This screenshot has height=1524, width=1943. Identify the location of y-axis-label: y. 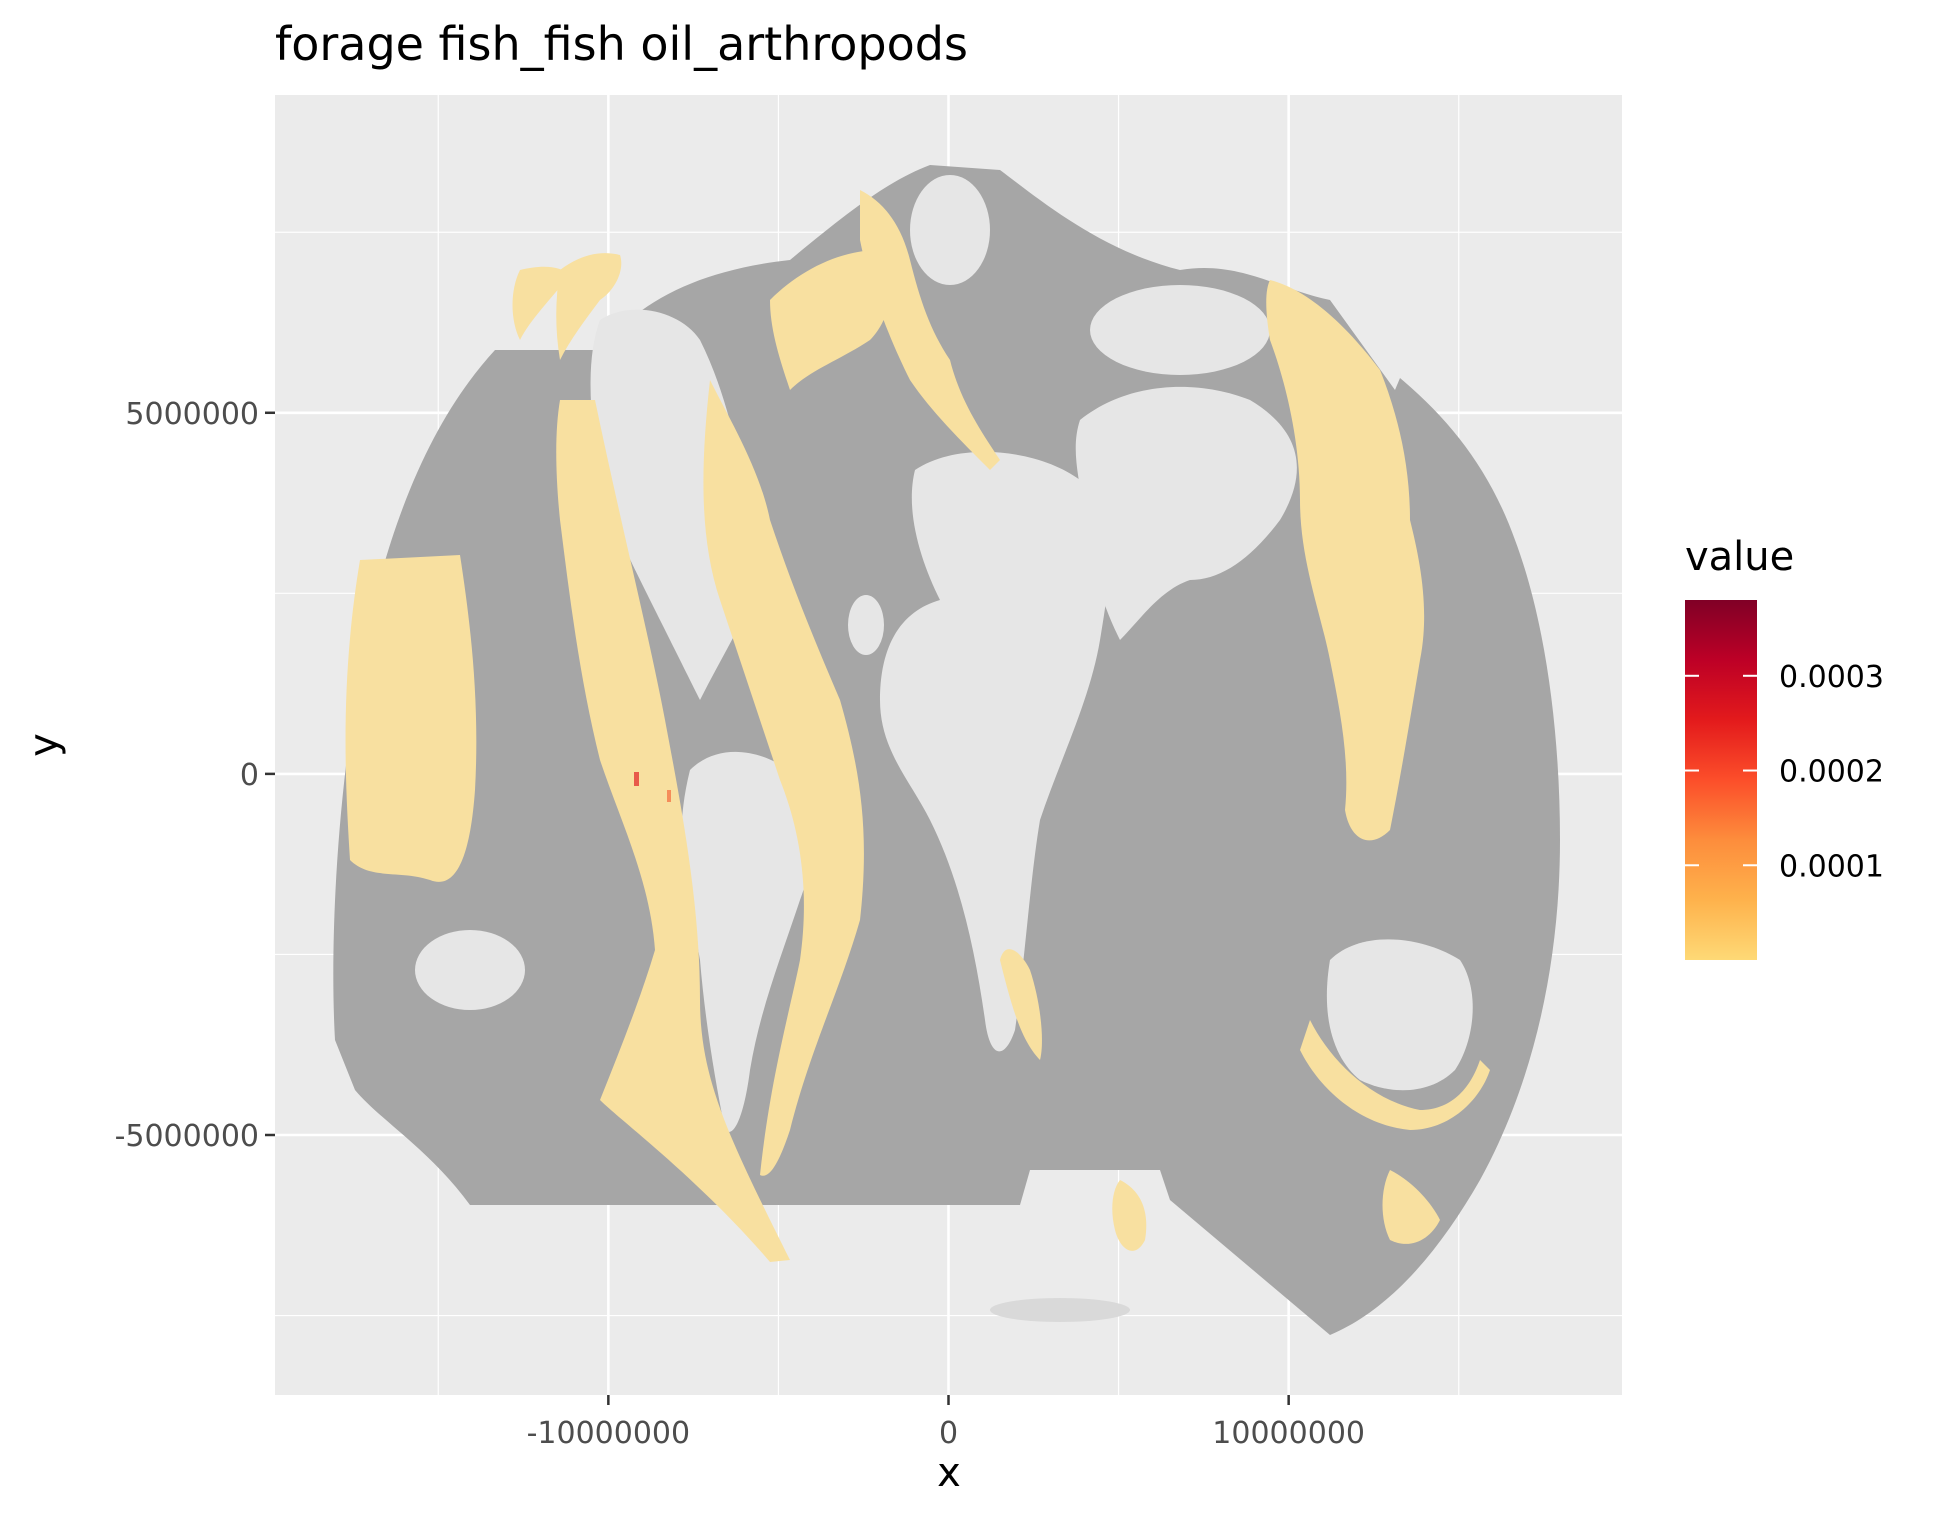
(44, 745).